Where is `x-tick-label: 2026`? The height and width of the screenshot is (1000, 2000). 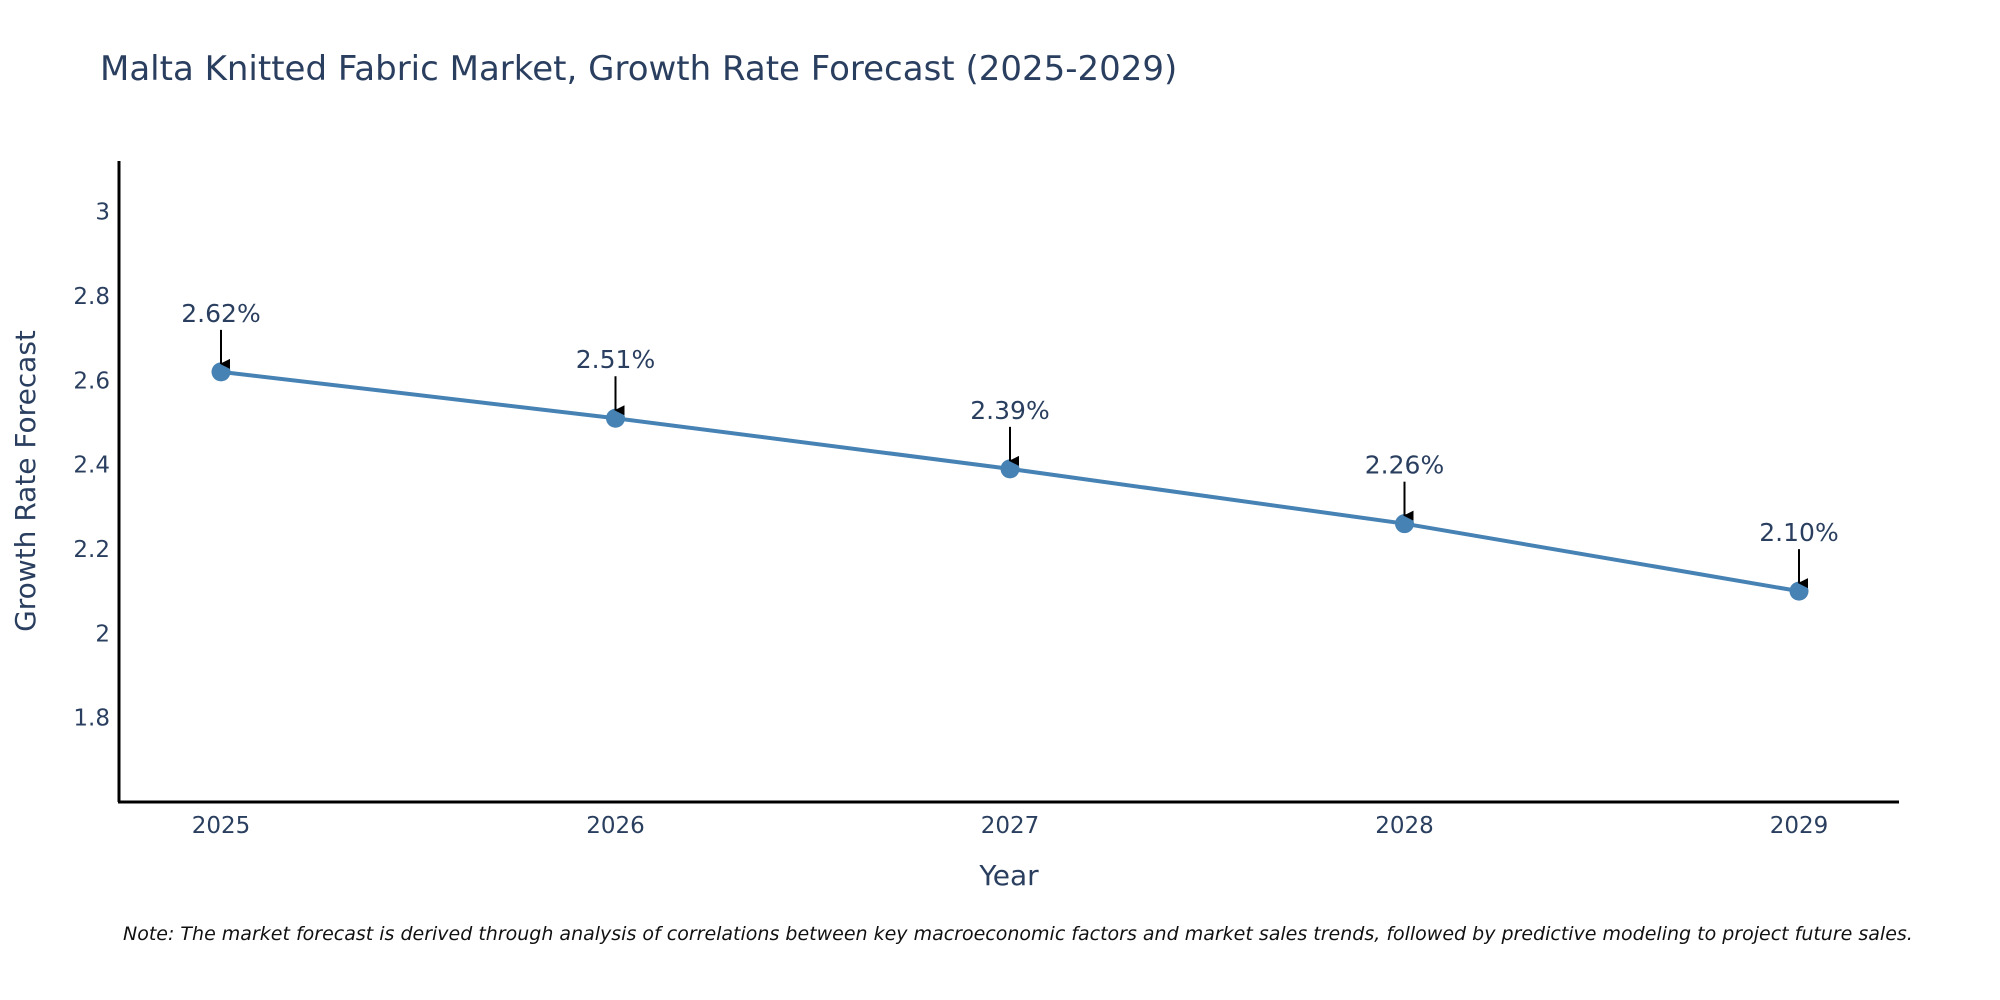 x-tick-label: 2026 is located at coordinates (615, 826).